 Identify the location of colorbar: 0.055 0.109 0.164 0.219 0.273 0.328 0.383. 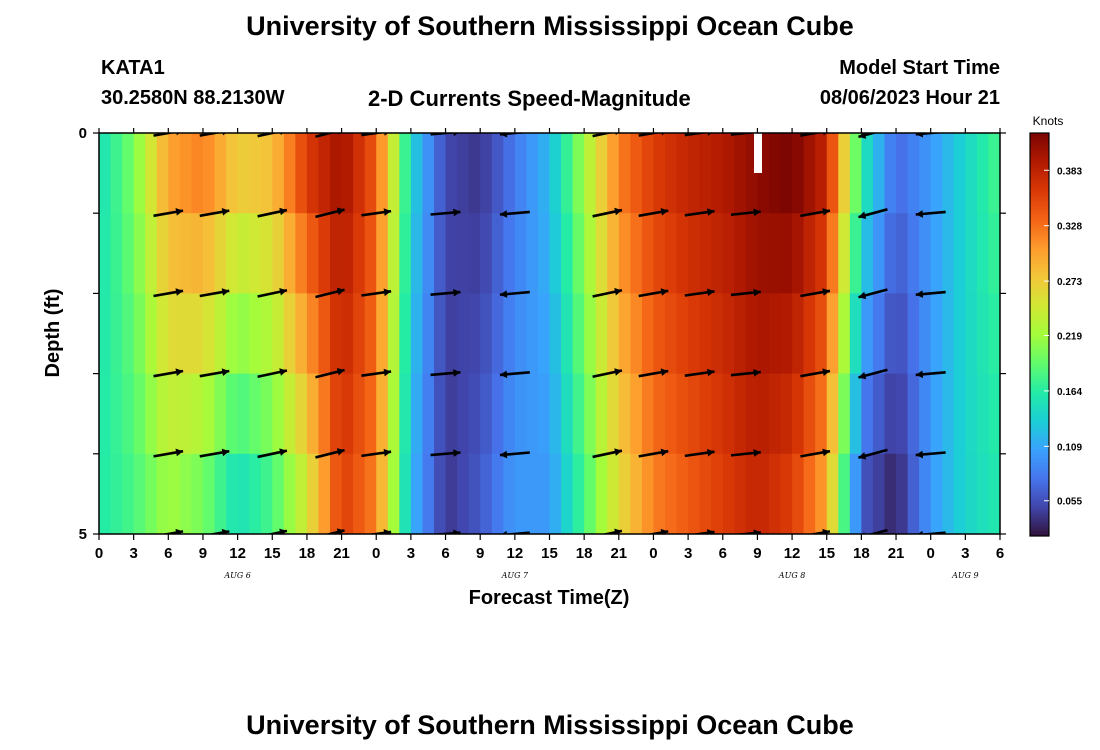
(1055, 334).